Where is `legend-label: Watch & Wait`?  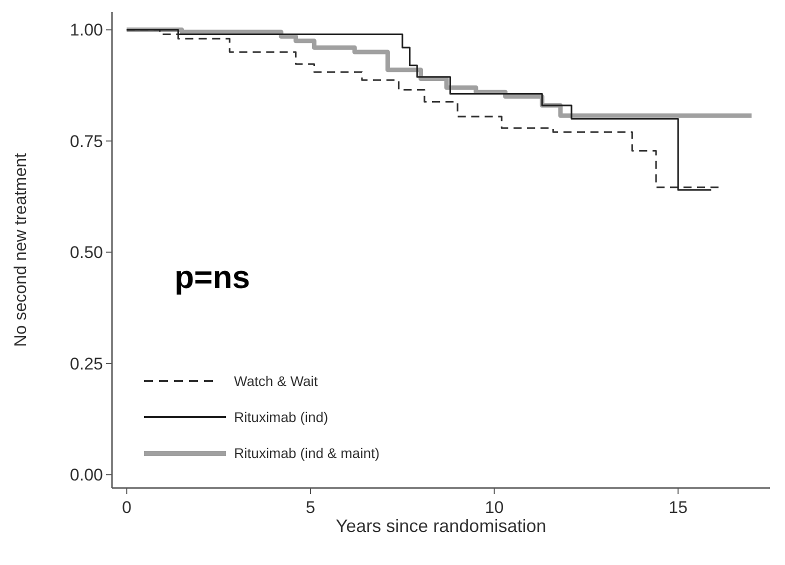 legend-label: Watch & Wait is located at coordinates (276, 381).